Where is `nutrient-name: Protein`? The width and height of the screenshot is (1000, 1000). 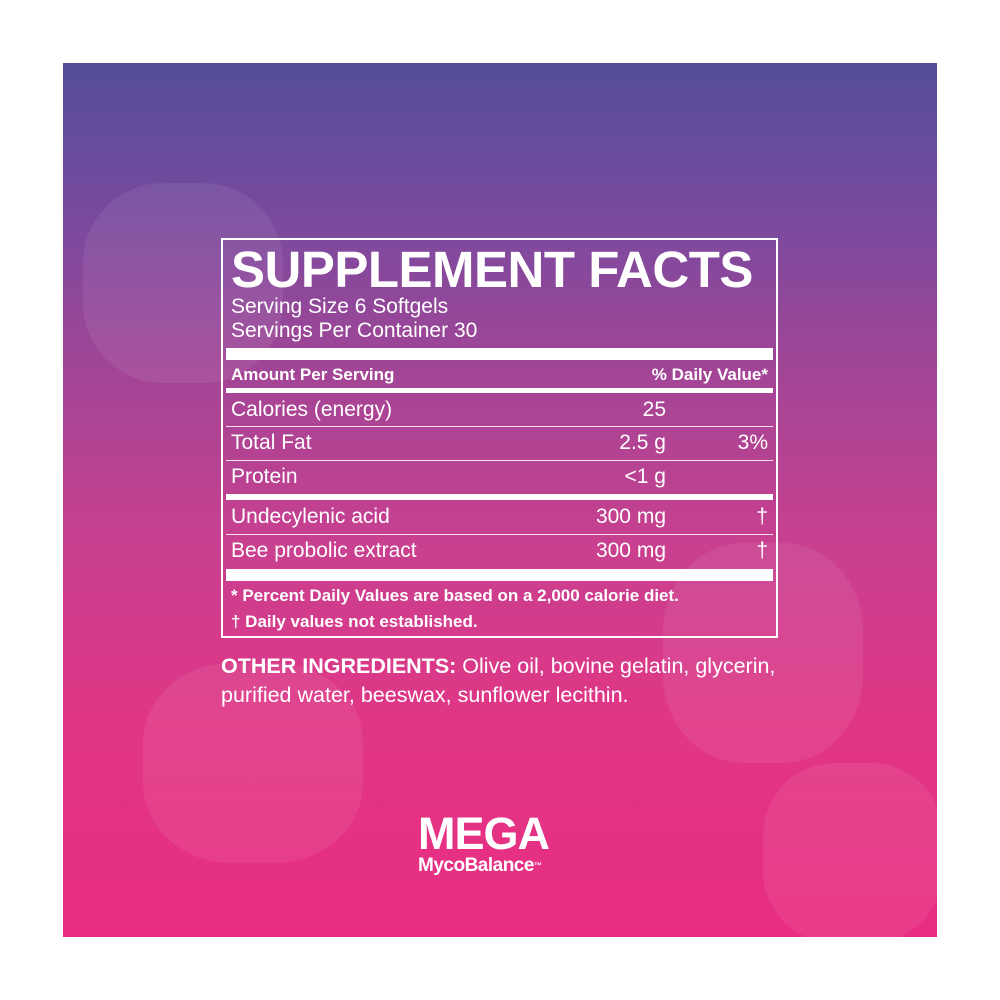 nutrient-name: Protein is located at coordinates (264, 476).